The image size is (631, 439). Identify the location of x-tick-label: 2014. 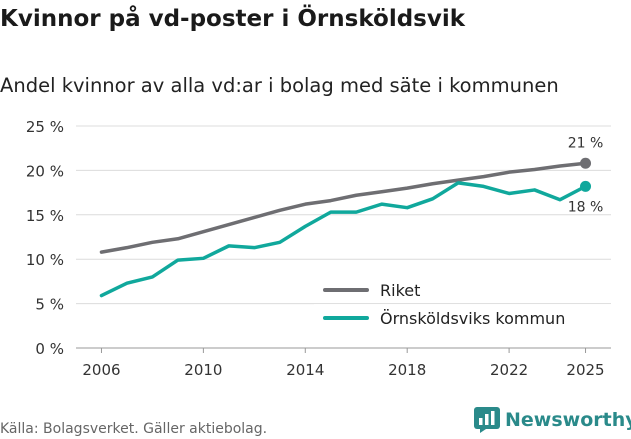
(305, 370).